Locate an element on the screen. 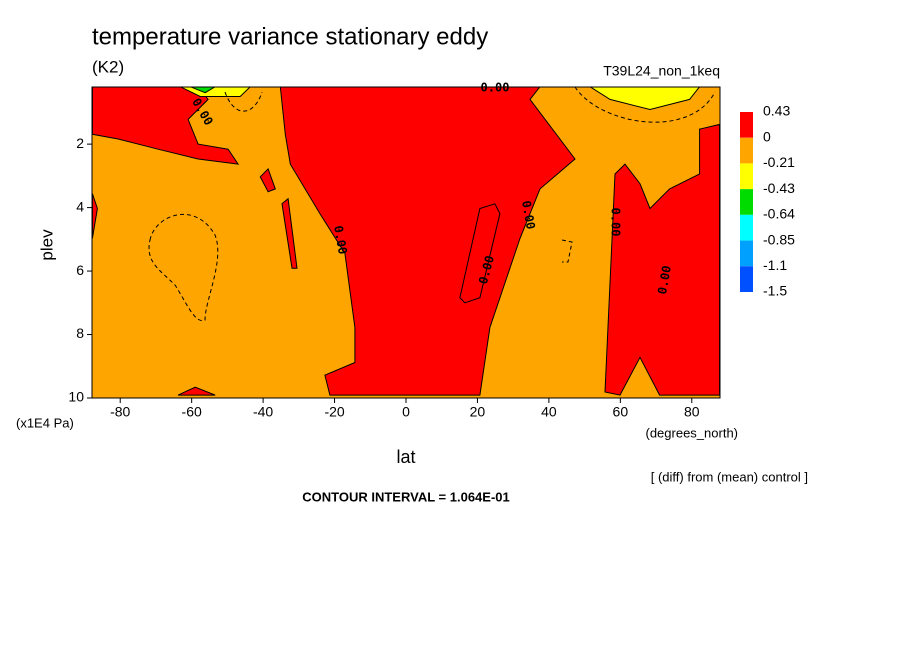  run-label: T39L24_non_1keq is located at coordinates (661, 71).